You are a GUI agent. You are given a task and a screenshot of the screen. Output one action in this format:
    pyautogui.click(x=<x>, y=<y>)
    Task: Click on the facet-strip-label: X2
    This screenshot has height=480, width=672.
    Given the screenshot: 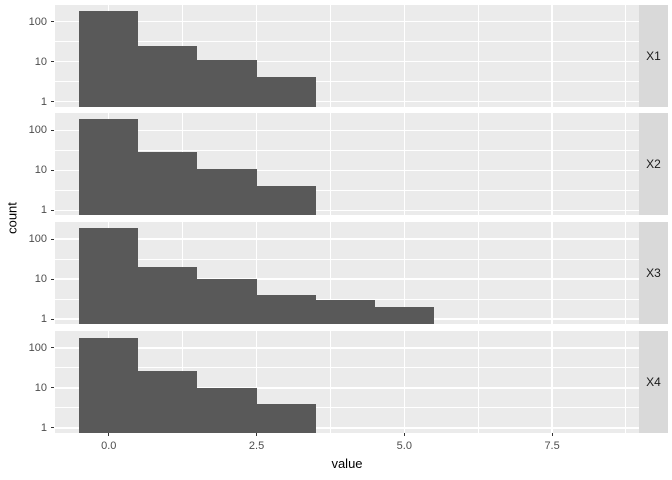 What is the action you would take?
    pyautogui.click(x=653, y=164)
    